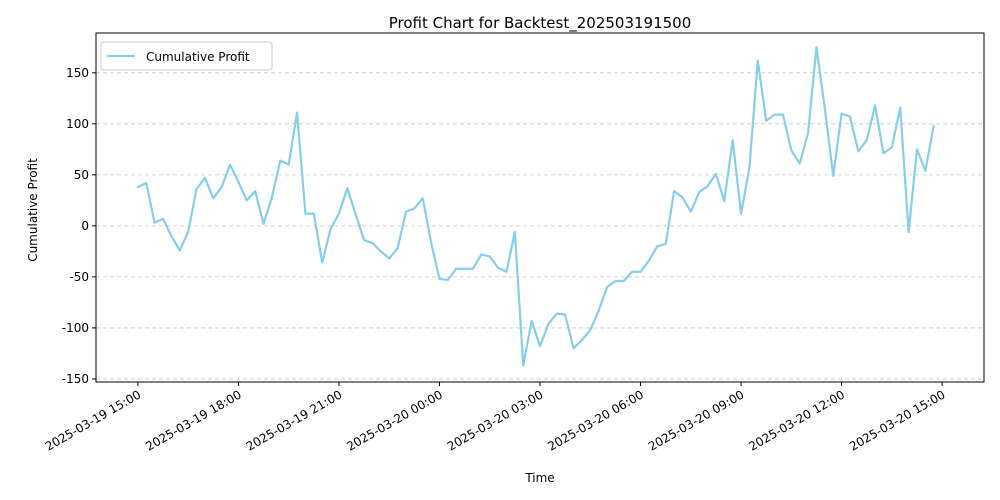 This screenshot has height=500, width=1000. What do you see at coordinates (198, 57) in the screenshot?
I see `legend-label: Cumulative Profit` at bounding box center [198, 57].